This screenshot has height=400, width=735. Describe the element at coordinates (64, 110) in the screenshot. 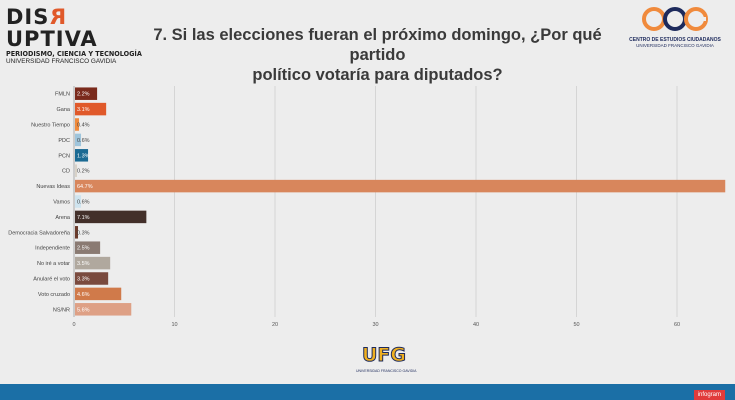

I see `category-label: Gana` at that location.